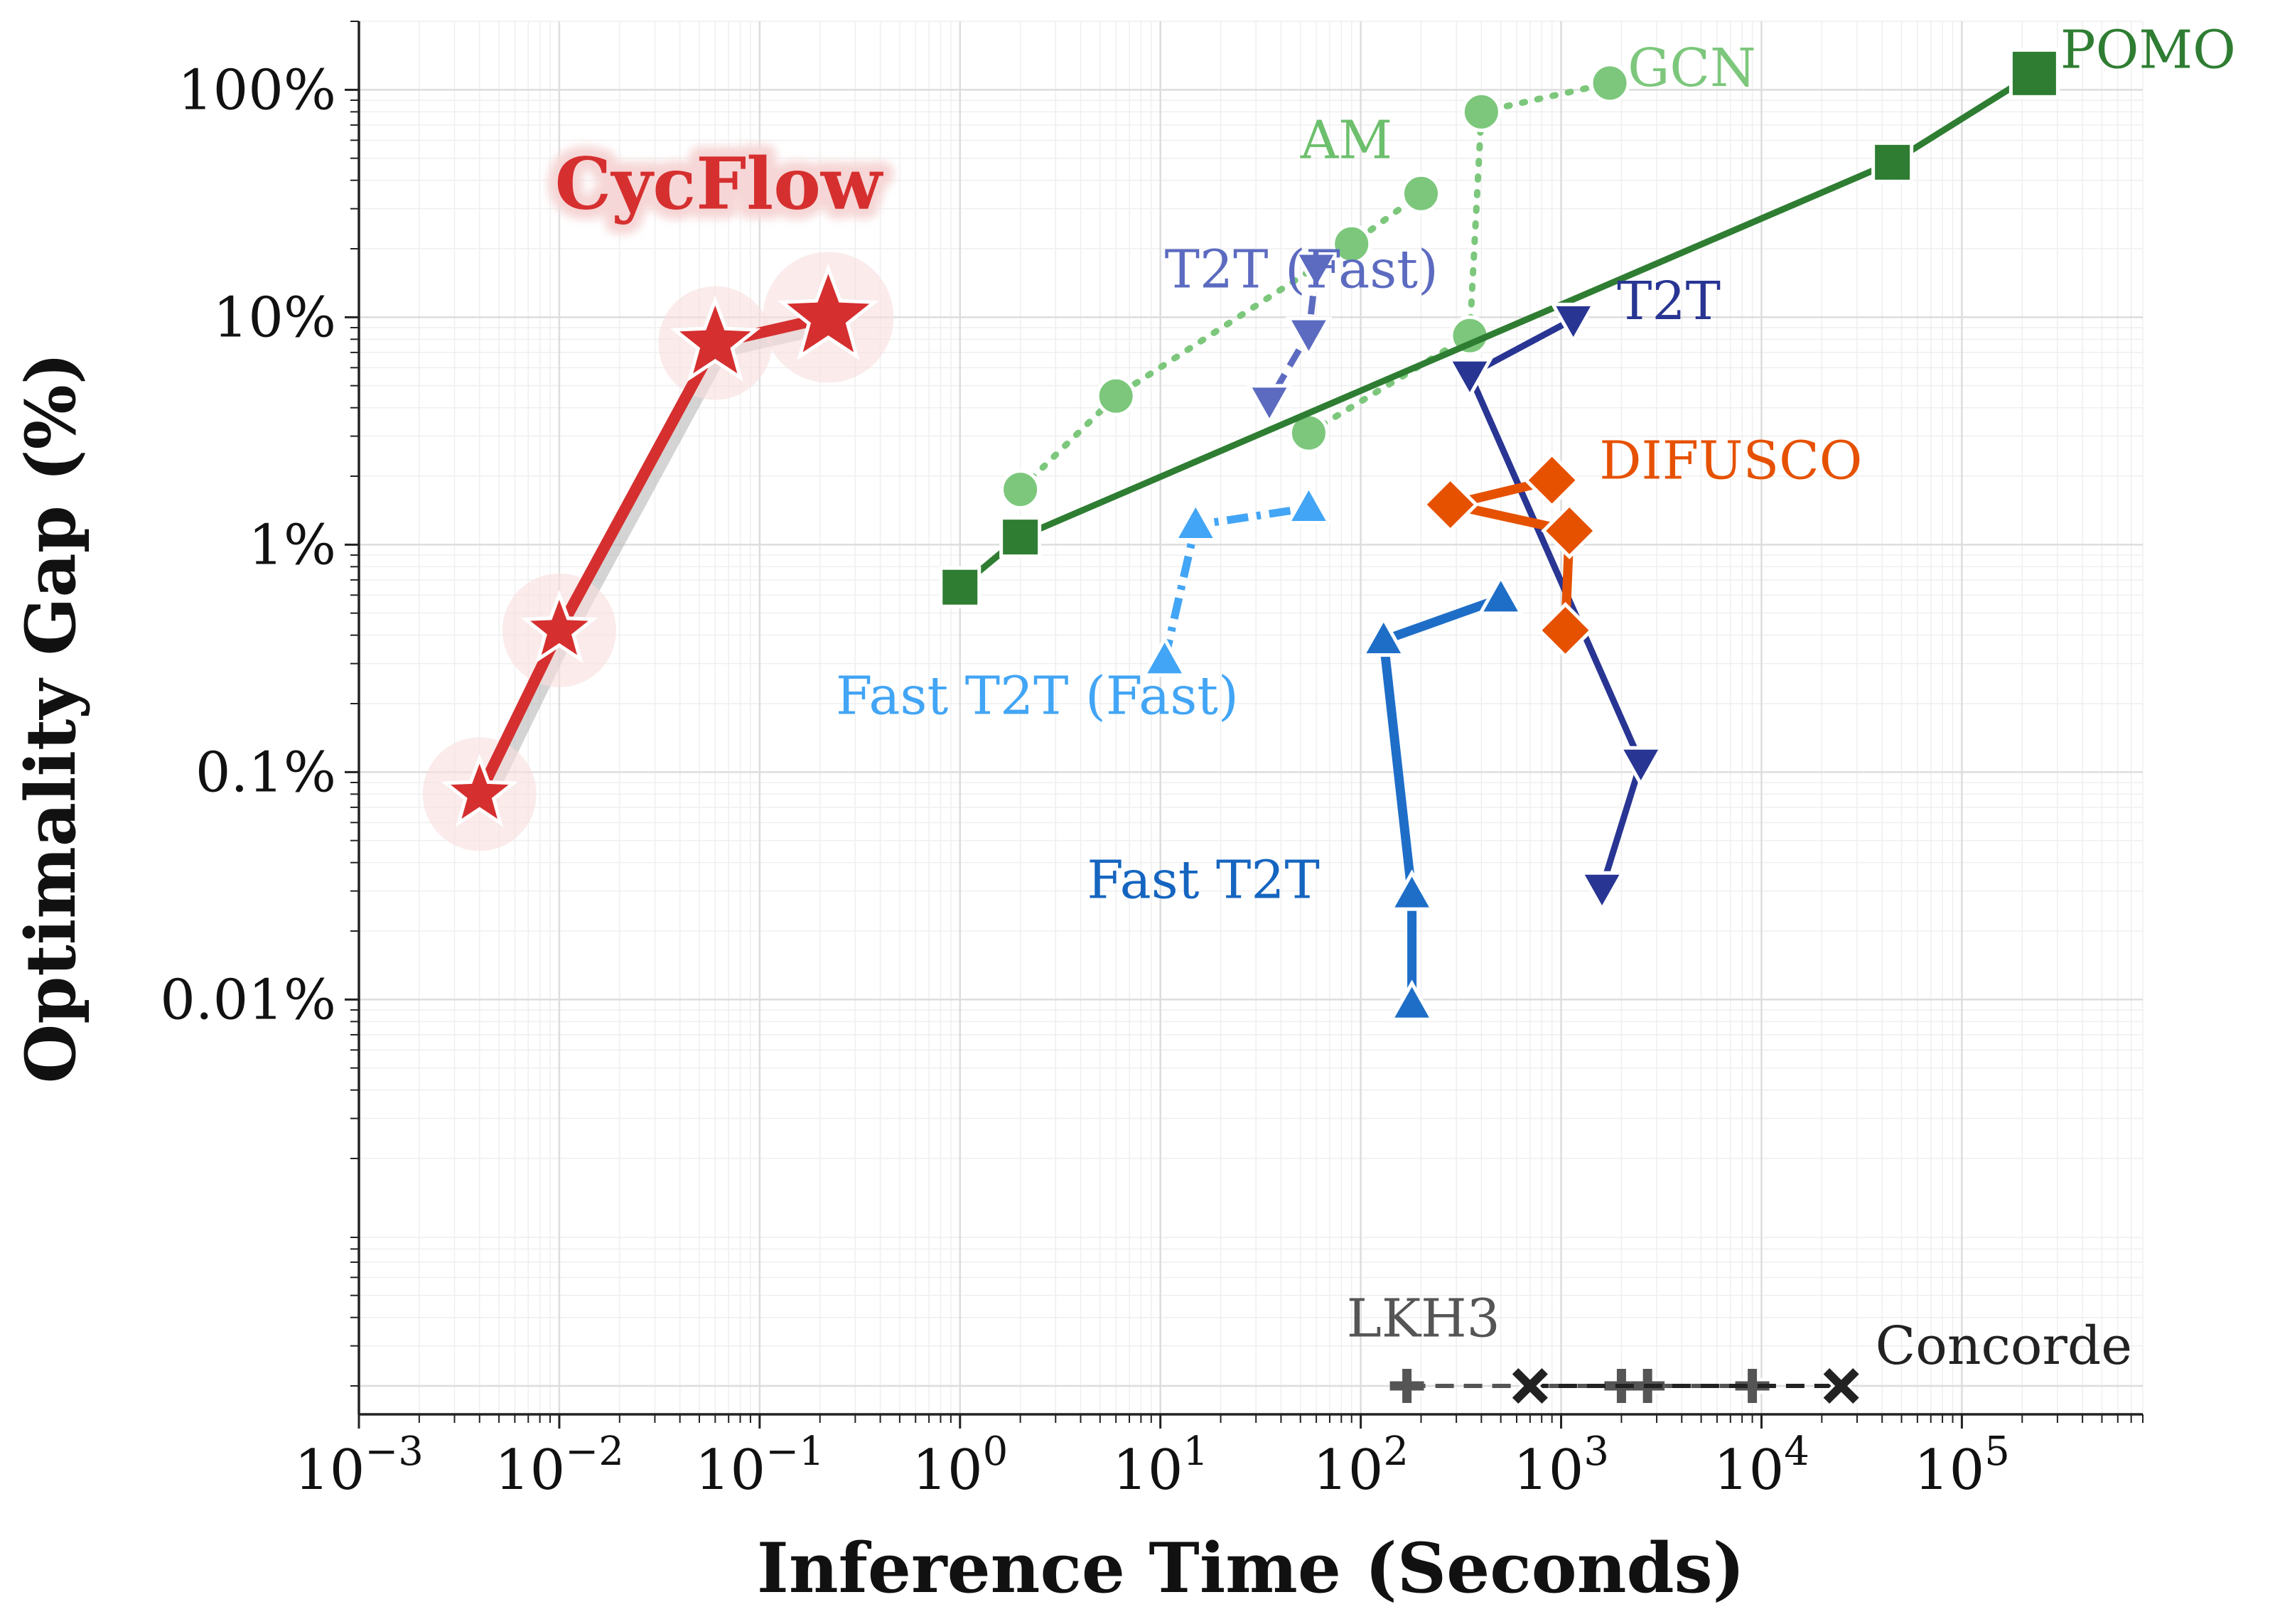 The height and width of the screenshot is (1624, 2275). I want to click on series-label-t2t-fast: T2T (Fast), so click(1301, 270).